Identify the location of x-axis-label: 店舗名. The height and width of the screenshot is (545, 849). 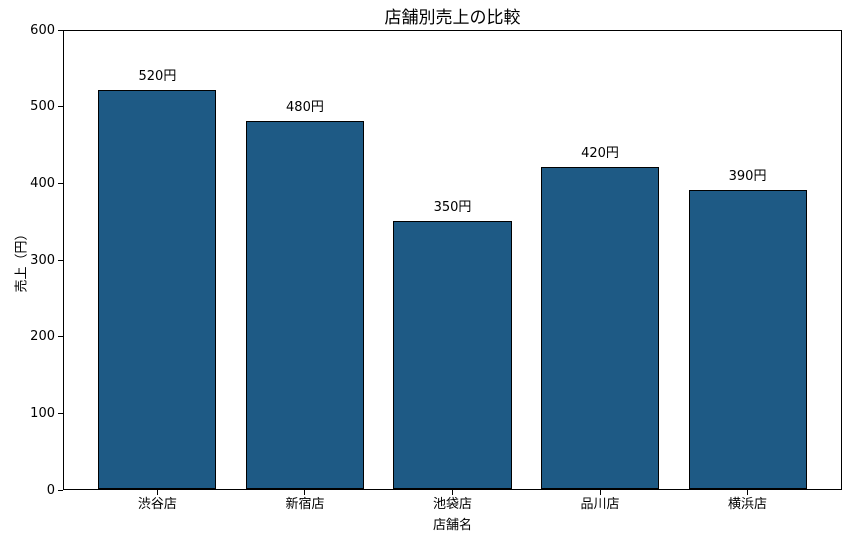
(452, 525).